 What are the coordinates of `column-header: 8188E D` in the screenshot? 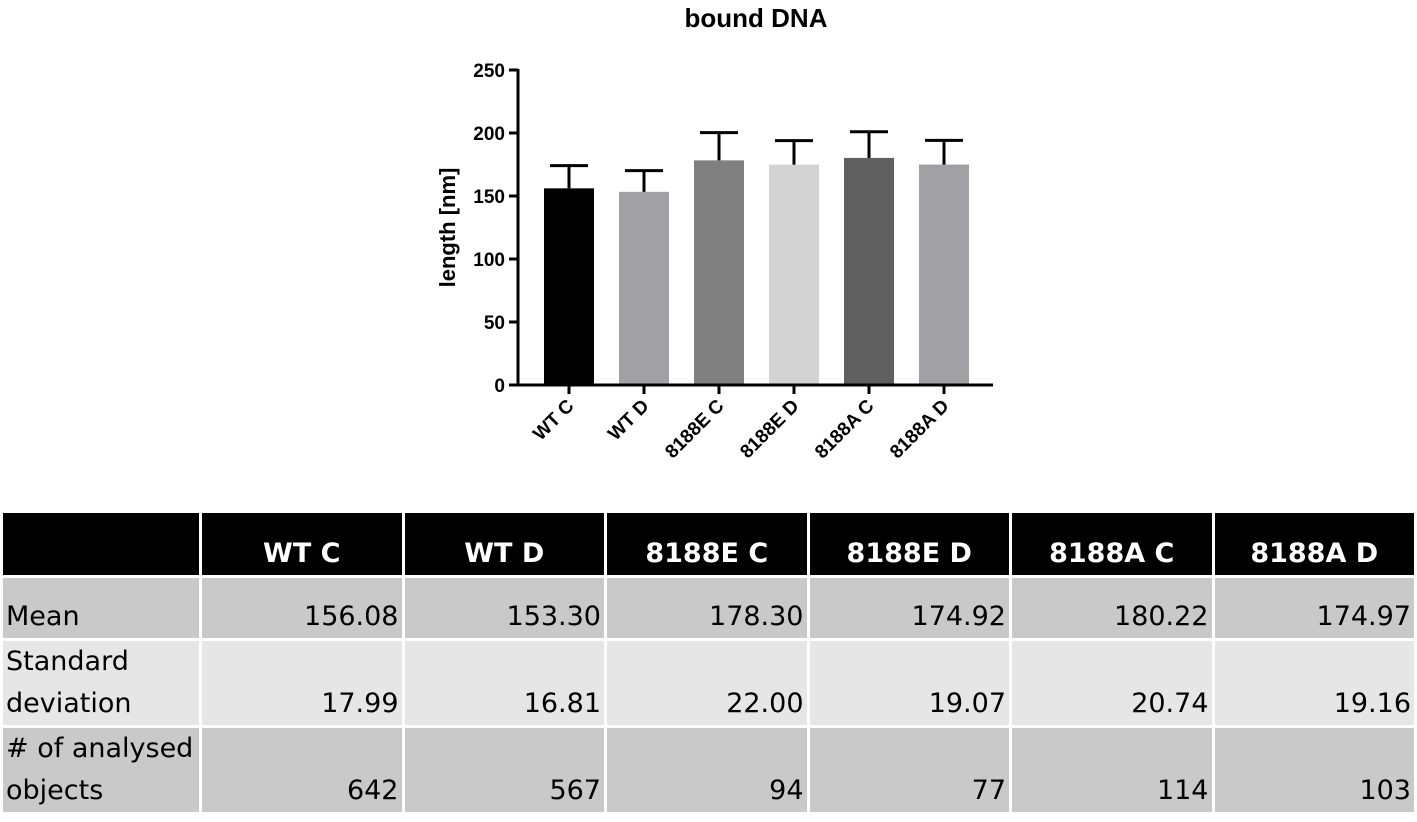 It's located at (909, 544).